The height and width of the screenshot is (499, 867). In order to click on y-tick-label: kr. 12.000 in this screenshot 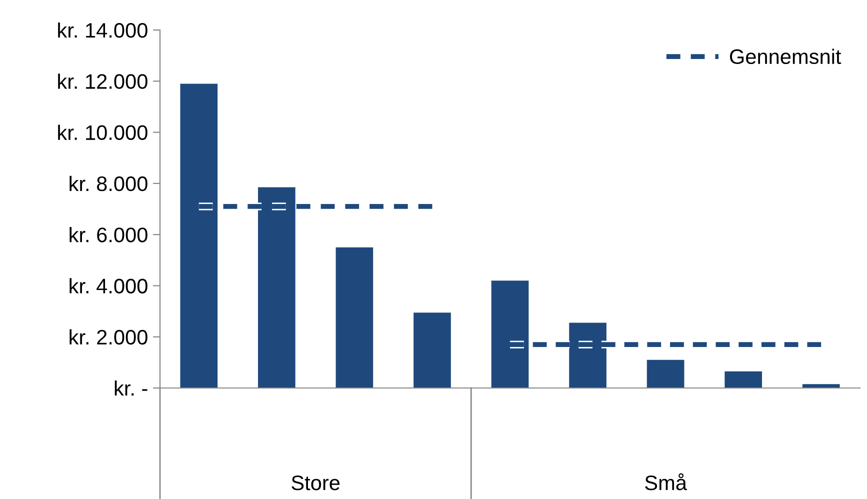, I will do `click(103, 81)`.